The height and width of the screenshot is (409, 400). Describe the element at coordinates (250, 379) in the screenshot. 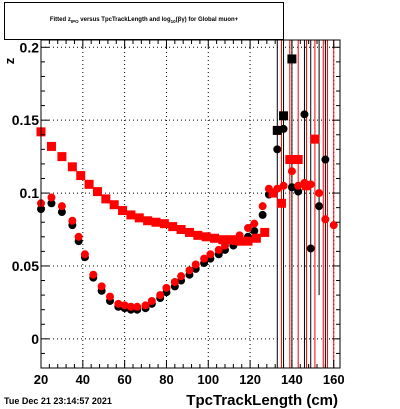

I see `x-tick-label: 120` at that location.